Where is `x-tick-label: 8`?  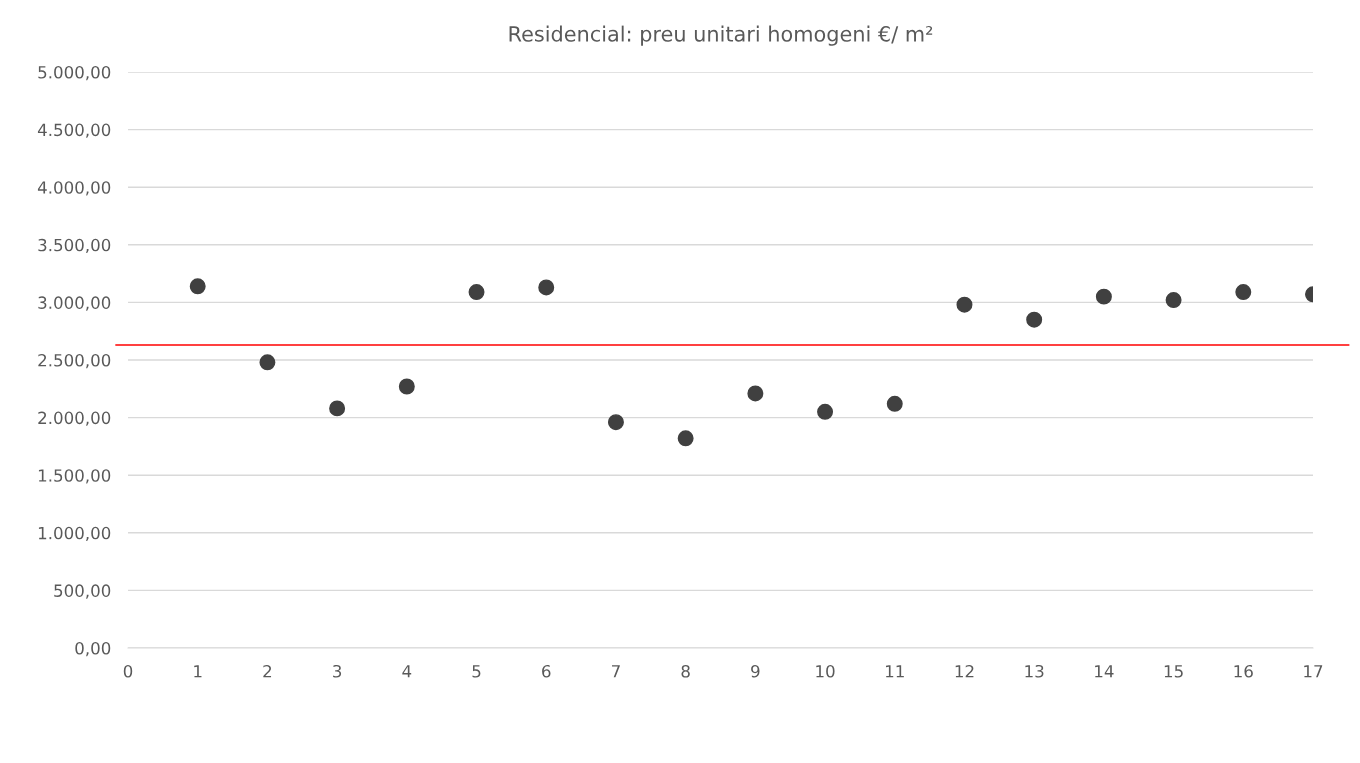
x-tick-label: 8 is located at coordinates (685, 671).